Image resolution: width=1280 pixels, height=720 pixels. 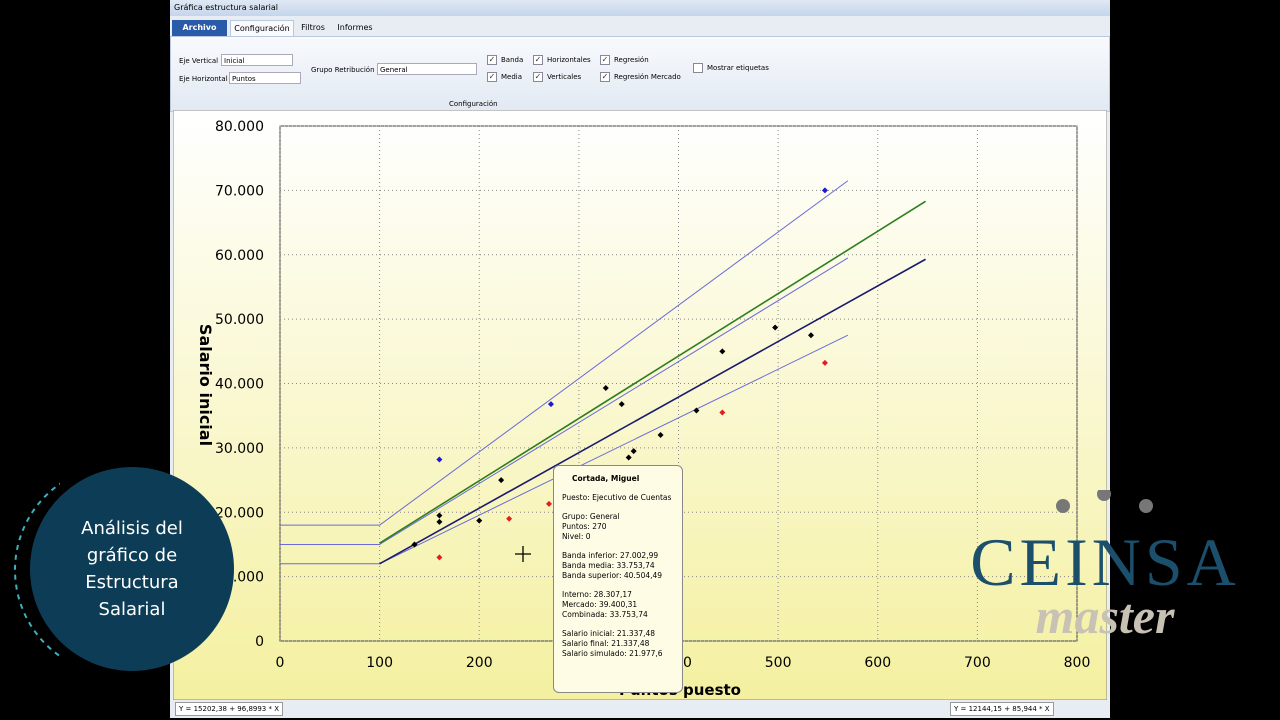 What do you see at coordinates (205, 385) in the screenshot?
I see `y-axis-title: Salario inicial` at bounding box center [205, 385].